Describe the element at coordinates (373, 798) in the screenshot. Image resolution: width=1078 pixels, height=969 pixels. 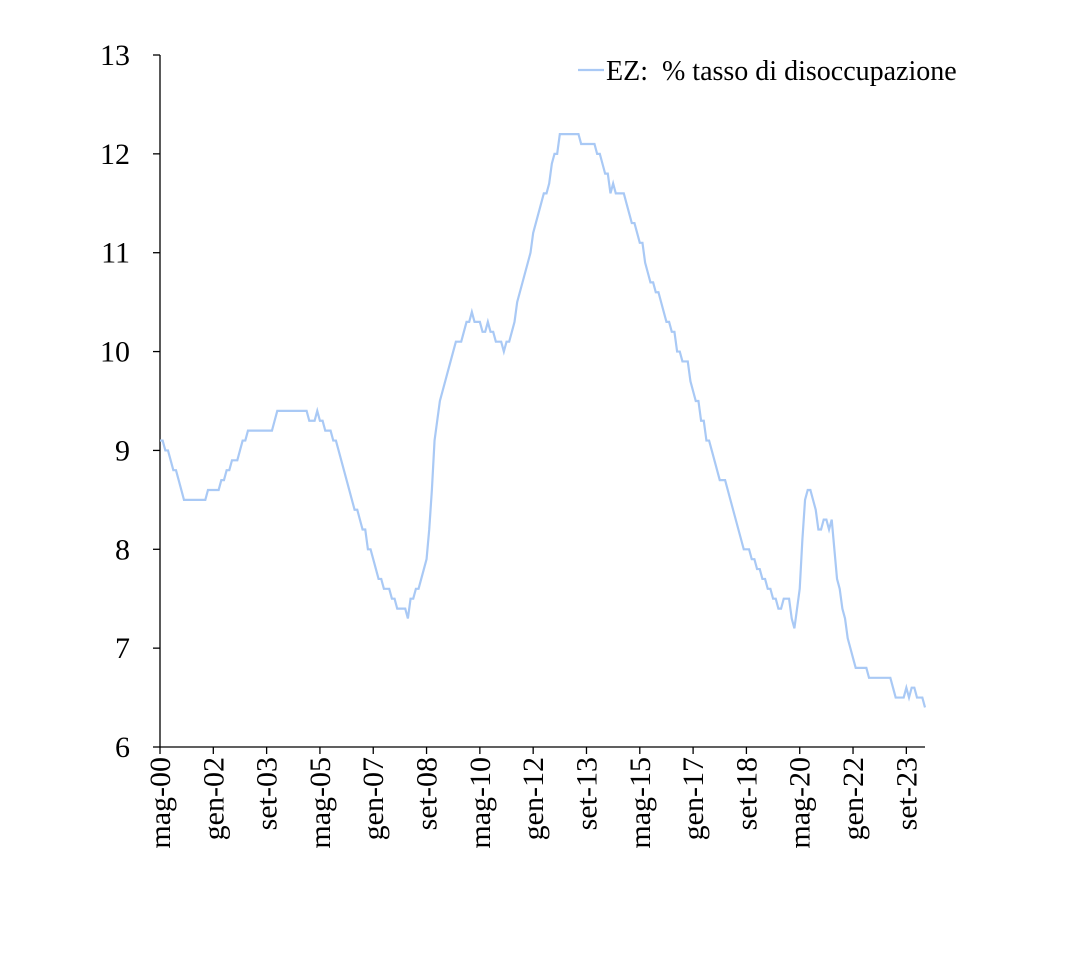
I see `x-tick-label: gen-07` at that location.